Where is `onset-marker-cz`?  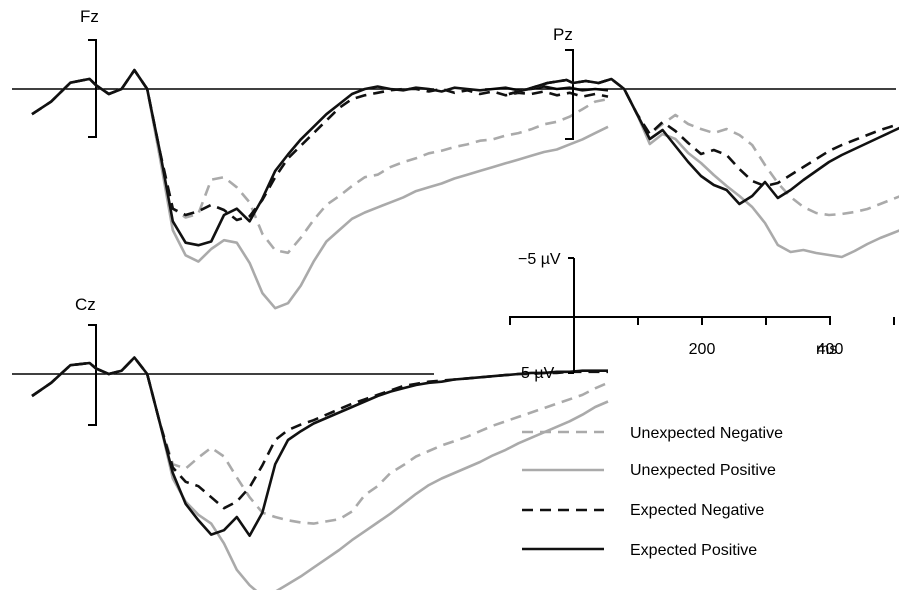 onset-marker-cz is located at coordinates (92, 375).